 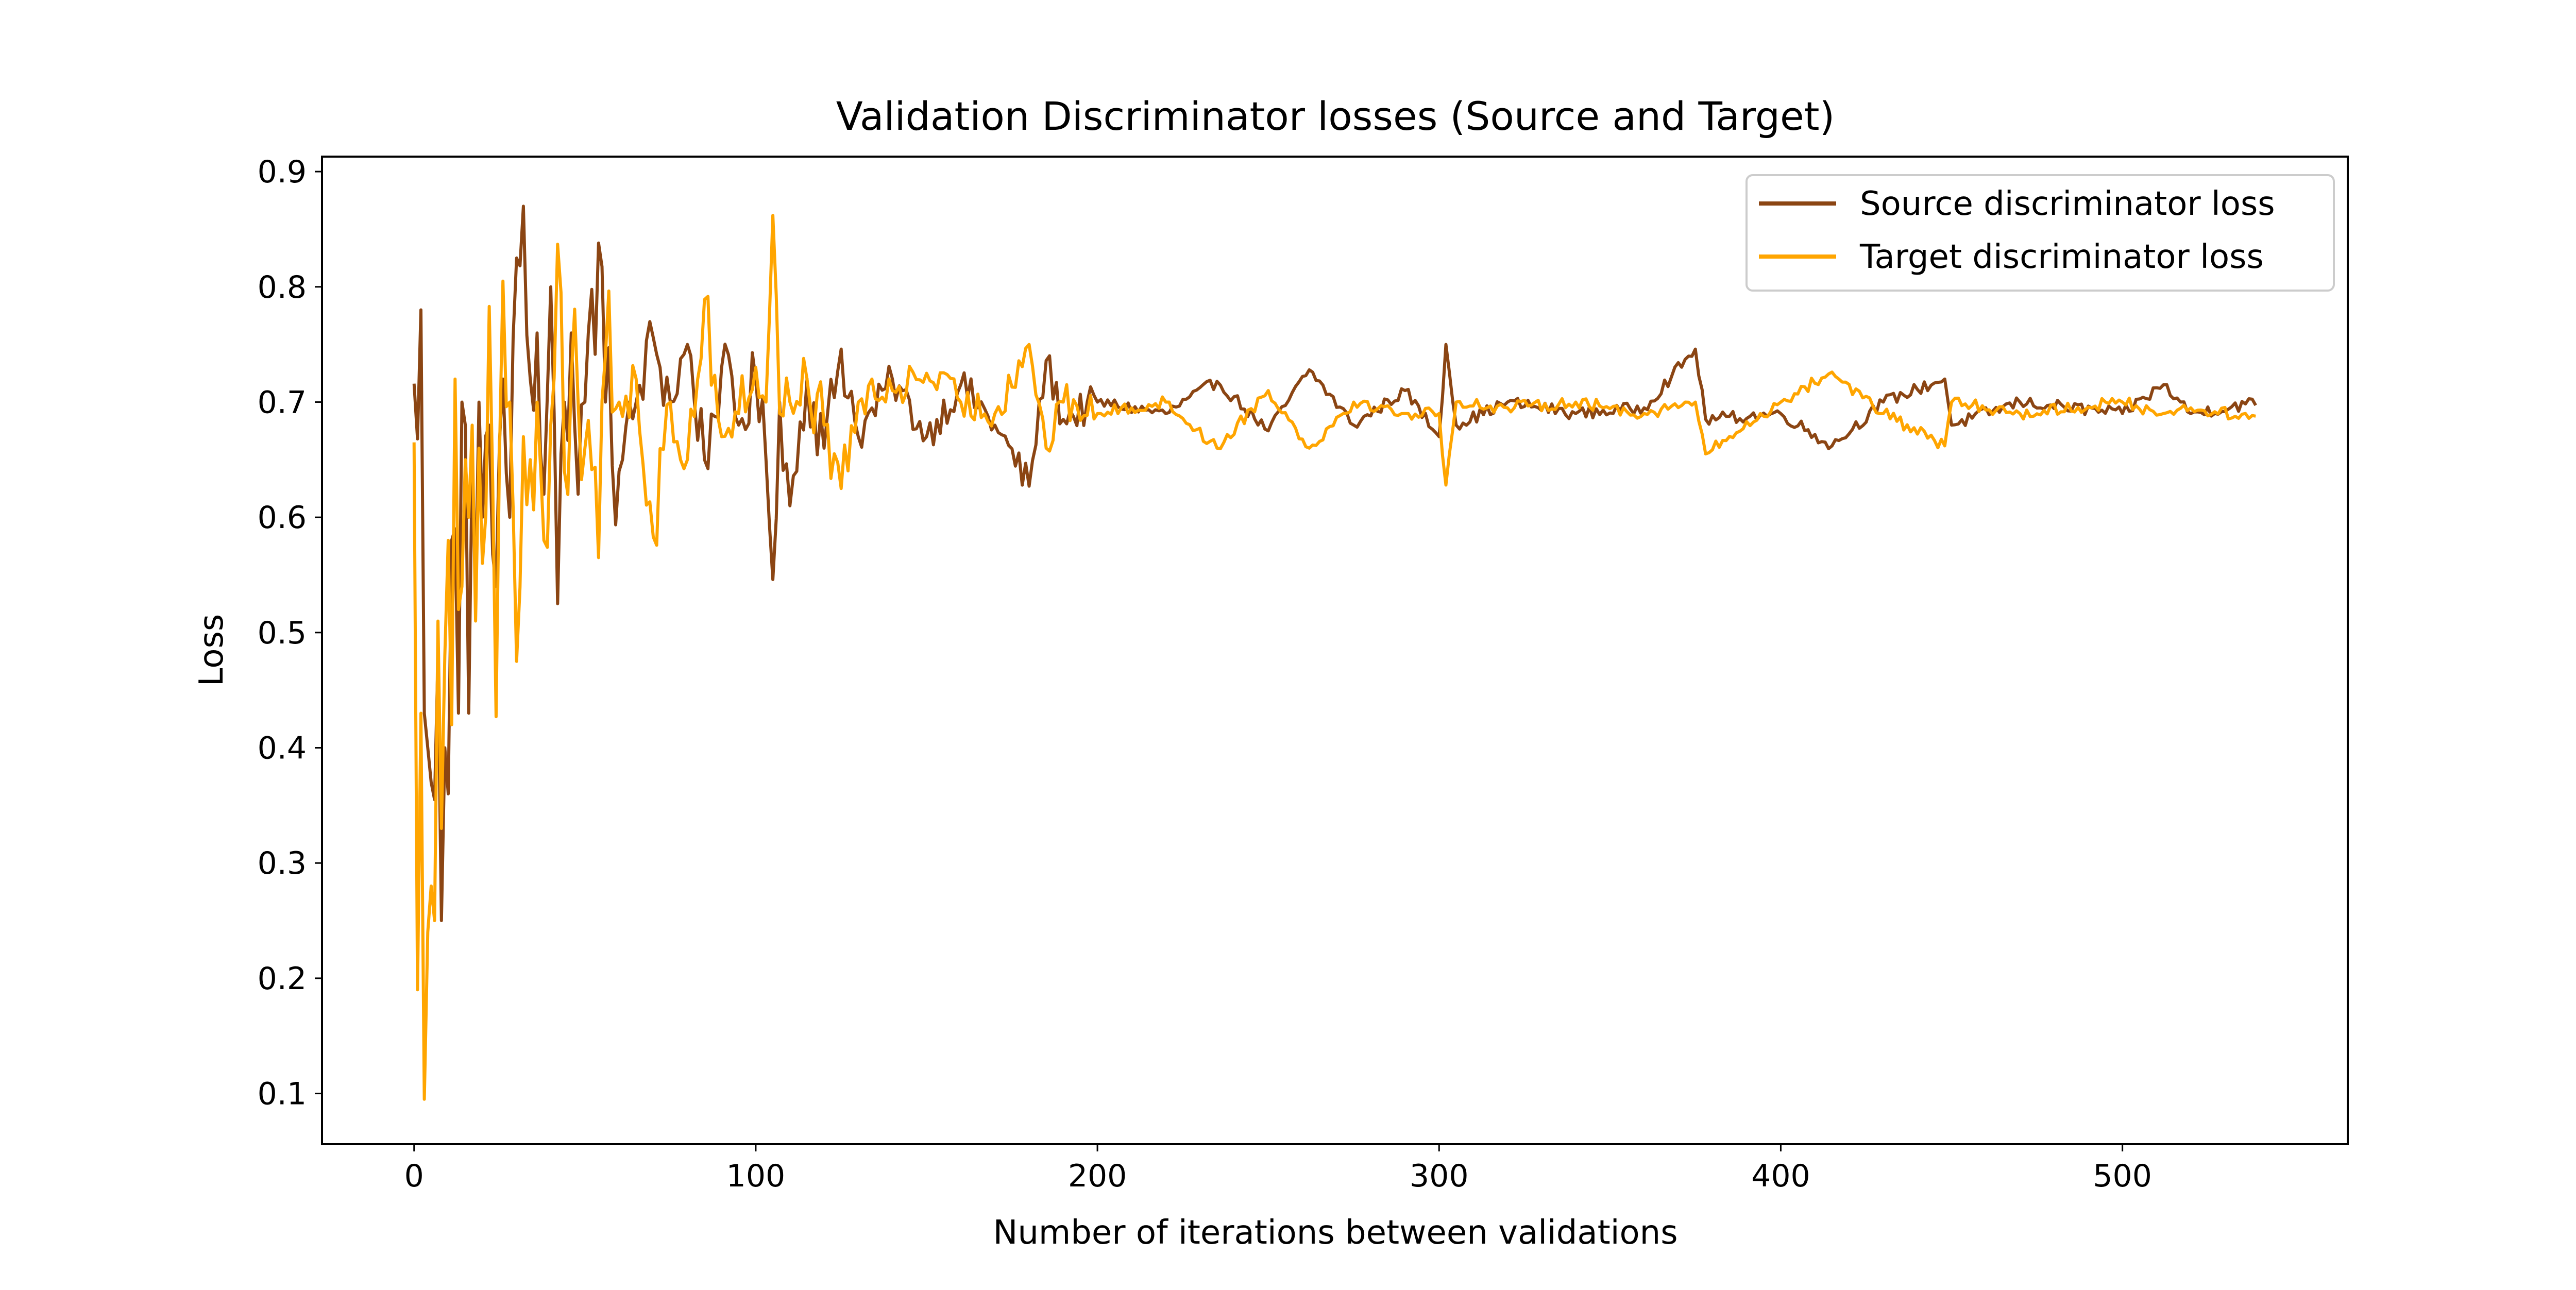 I want to click on y-tick-label: 0.1, so click(x=282, y=1094).